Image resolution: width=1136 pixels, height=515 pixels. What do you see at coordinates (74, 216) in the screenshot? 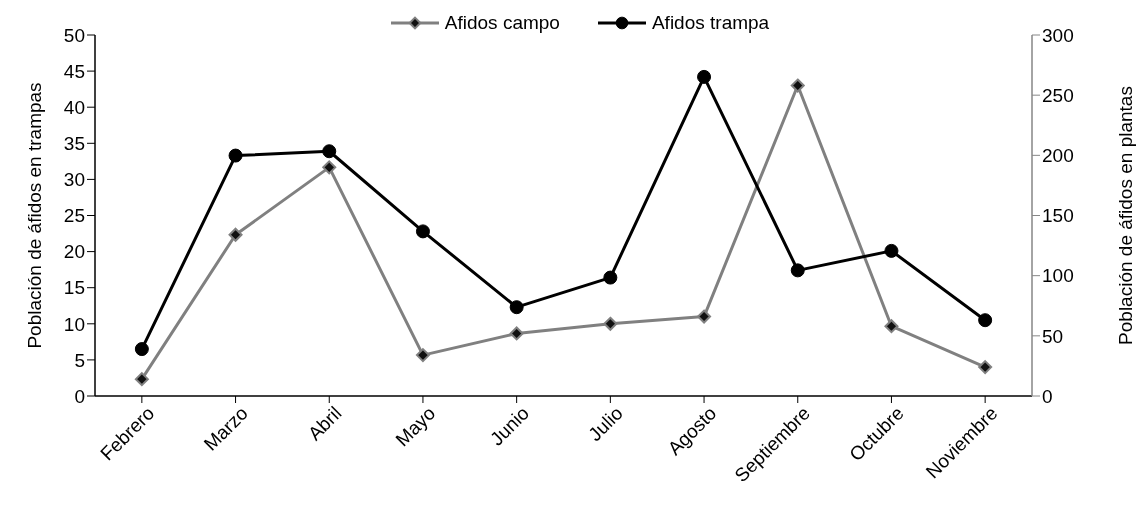
I see `y-tick-label: 25` at bounding box center [74, 216].